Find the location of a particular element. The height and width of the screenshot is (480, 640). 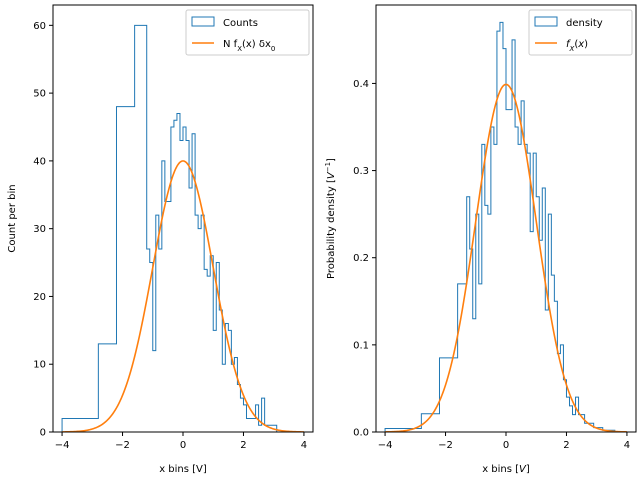

y-tick-label: 10 is located at coordinates (39, 365).